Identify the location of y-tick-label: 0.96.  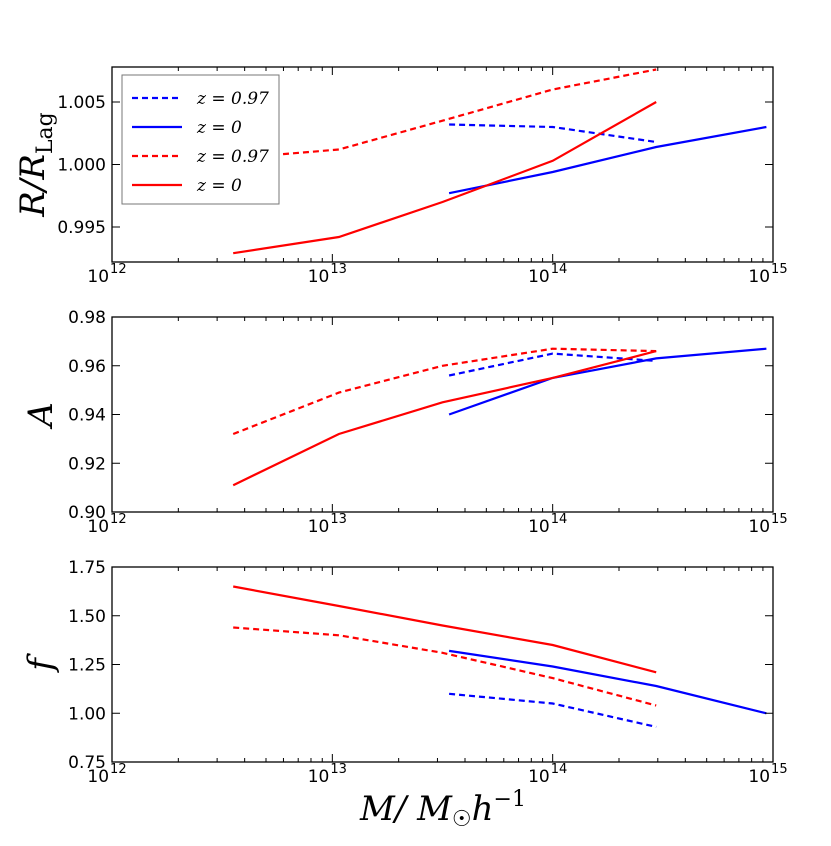
(87, 367).